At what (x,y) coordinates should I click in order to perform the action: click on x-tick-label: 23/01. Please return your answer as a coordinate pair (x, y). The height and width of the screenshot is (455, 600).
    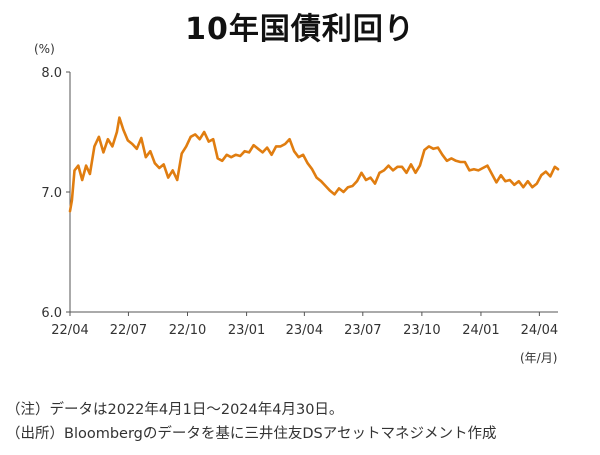
    Looking at the image, I should click on (246, 330).